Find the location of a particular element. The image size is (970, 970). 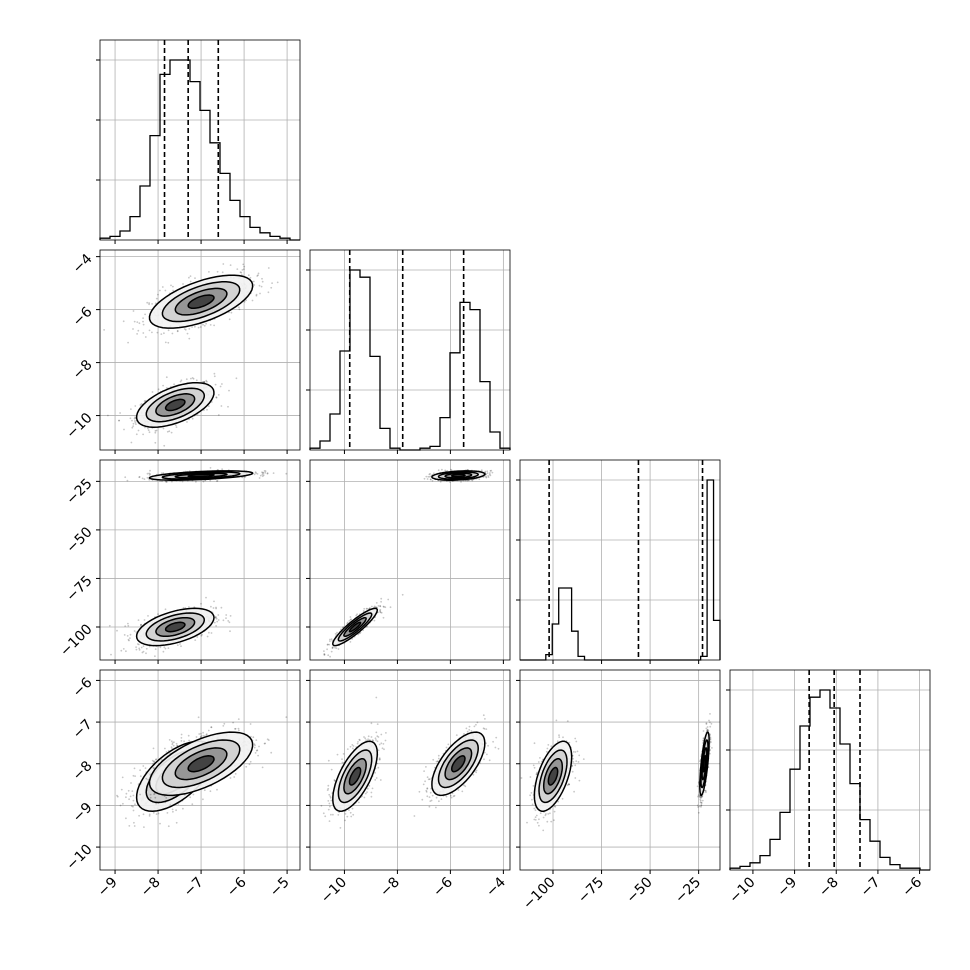

density-fill is located at coordinates (355, 627).